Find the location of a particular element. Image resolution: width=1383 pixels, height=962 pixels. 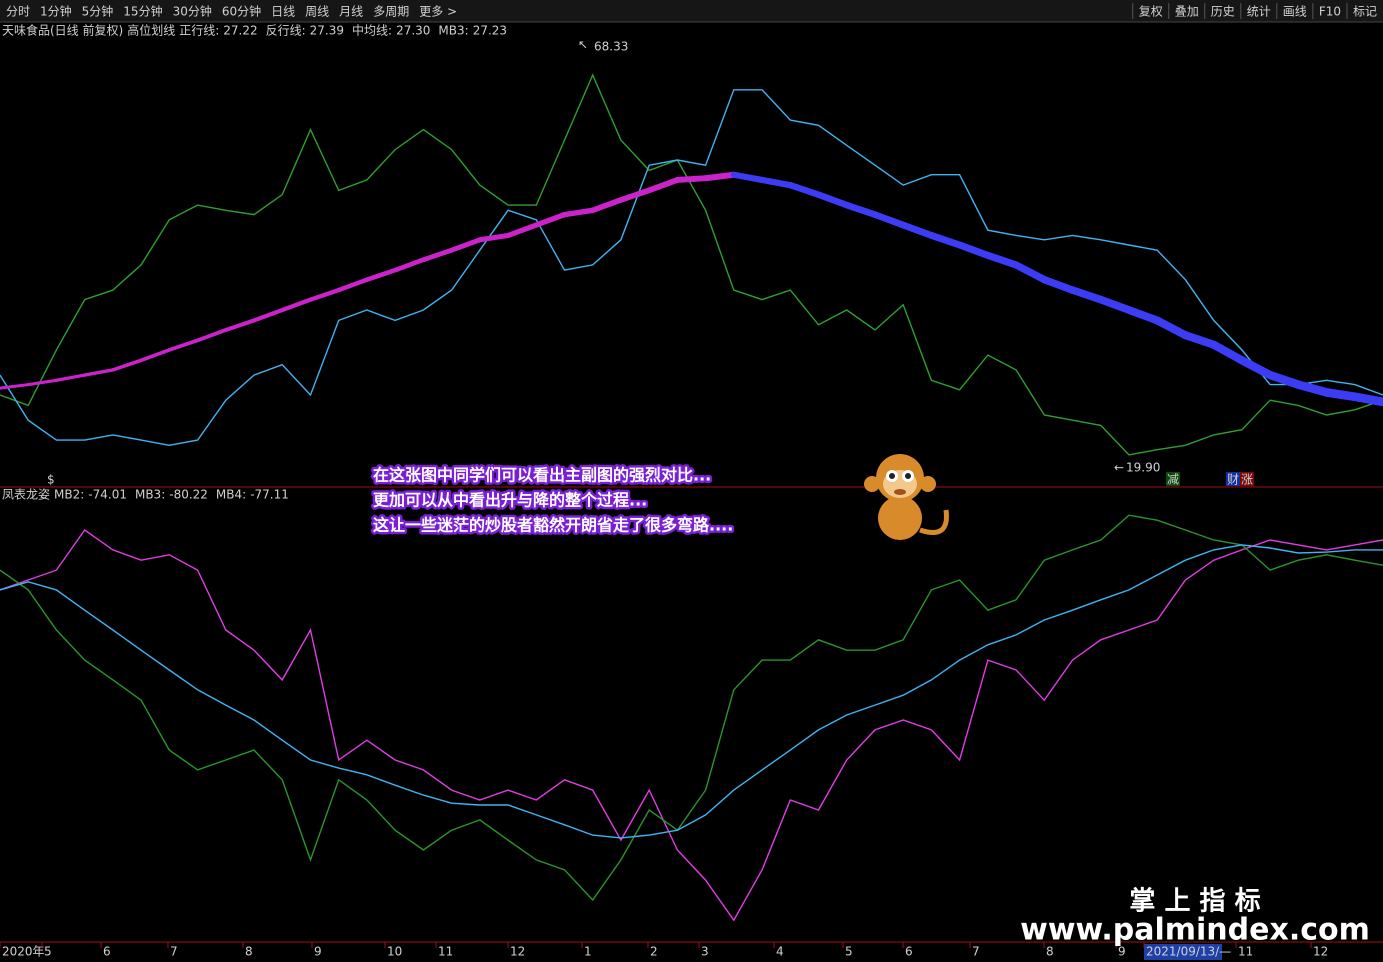

toolbar is located at coordinates (691, 11).